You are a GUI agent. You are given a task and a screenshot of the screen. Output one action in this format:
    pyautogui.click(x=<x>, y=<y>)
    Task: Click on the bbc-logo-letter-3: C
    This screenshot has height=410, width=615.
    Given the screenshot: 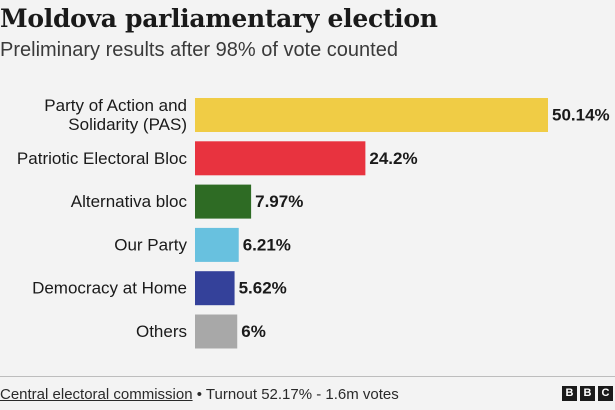 What is the action you would take?
    pyautogui.click(x=605, y=393)
    